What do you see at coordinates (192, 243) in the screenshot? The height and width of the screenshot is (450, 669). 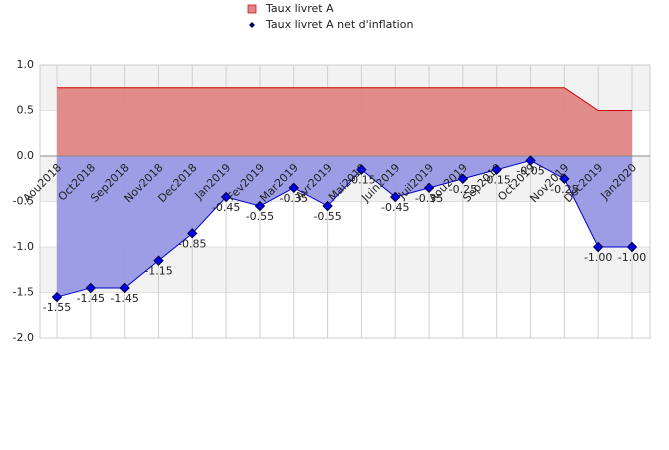 I see `data-label: -0.85` at bounding box center [192, 243].